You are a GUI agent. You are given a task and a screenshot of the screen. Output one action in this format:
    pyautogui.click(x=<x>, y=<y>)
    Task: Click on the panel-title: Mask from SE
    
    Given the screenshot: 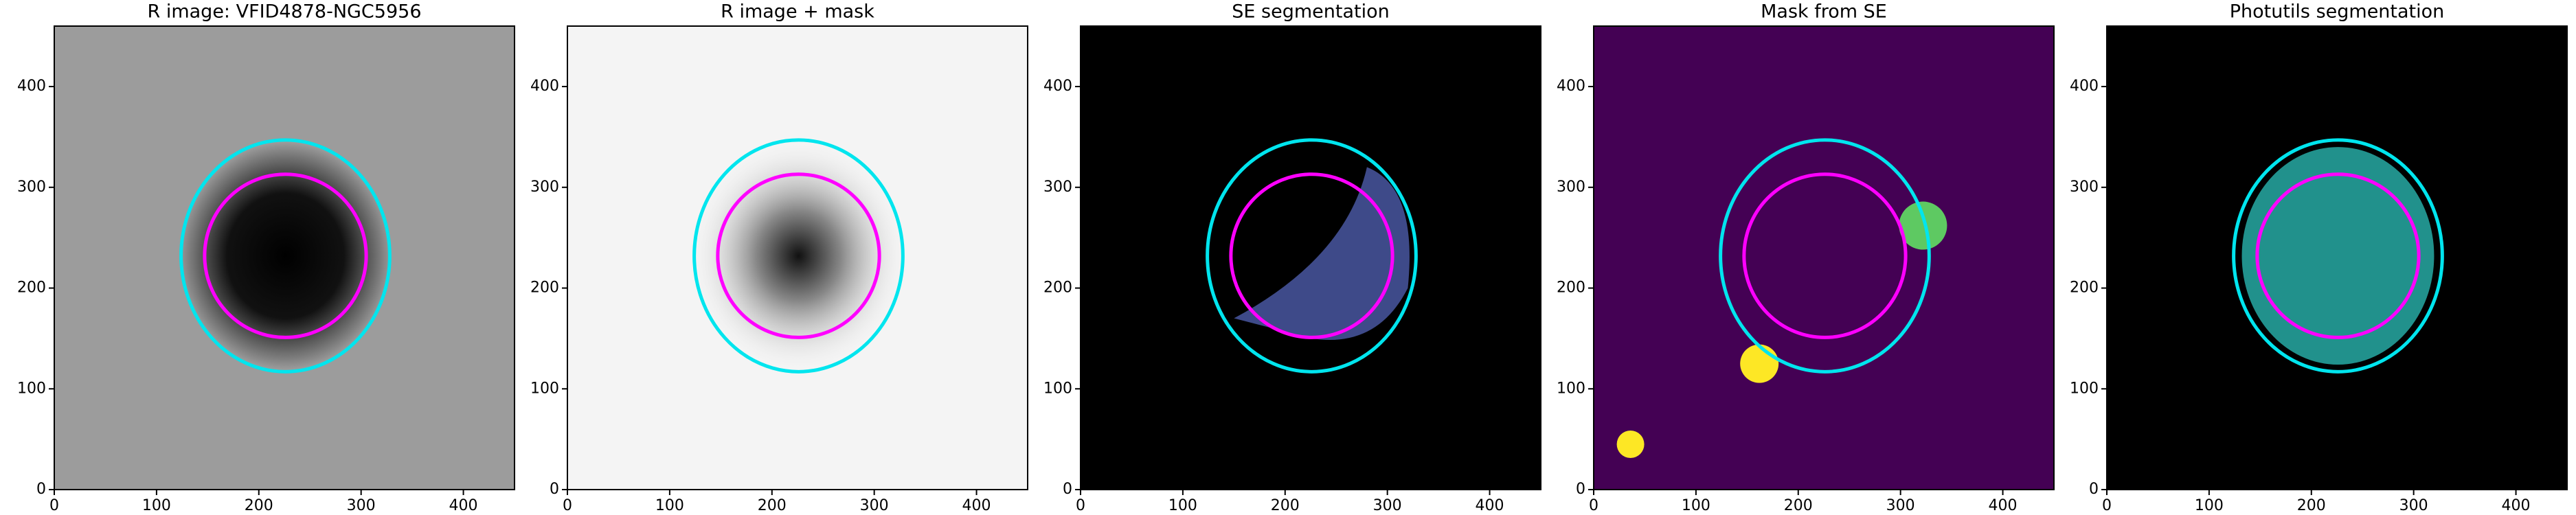 What is the action you would take?
    pyautogui.click(x=1824, y=12)
    